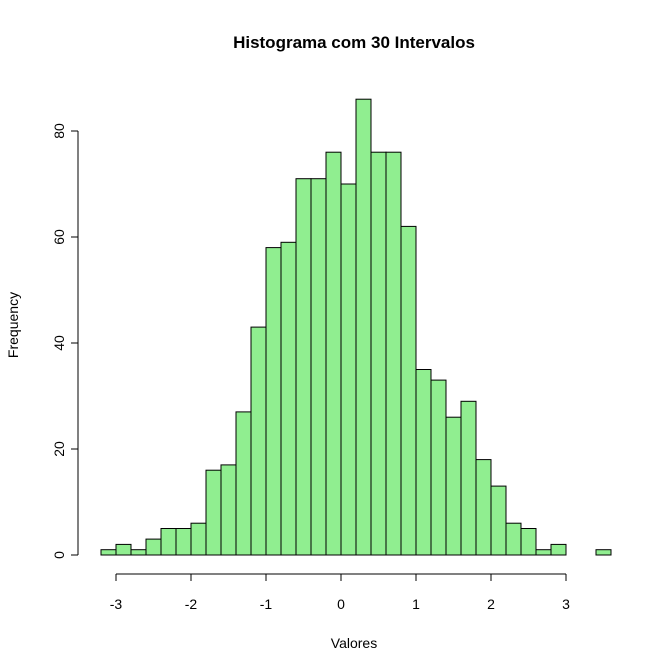  Describe the element at coordinates (59, 131) in the screenshot. I see `y-tick-label: 80` at that location.